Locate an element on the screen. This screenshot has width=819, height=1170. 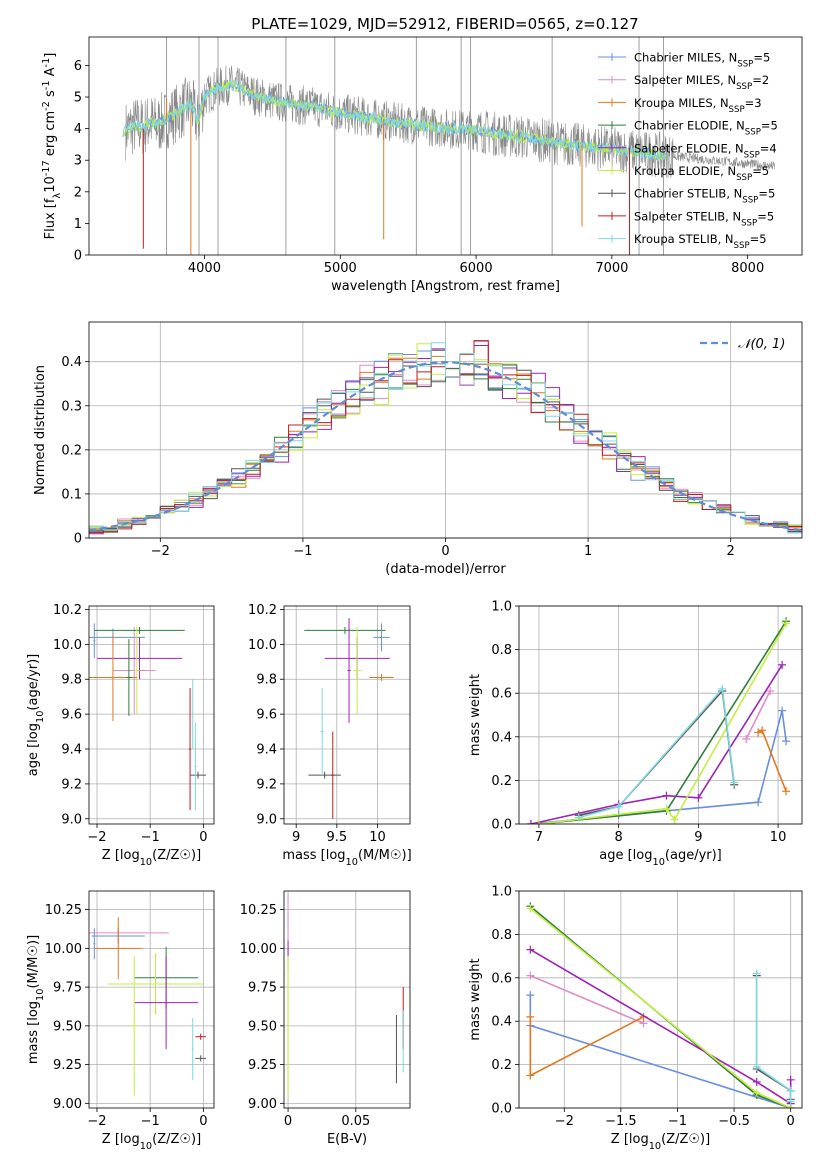
weight-series-chabrier-stelib is located at coordinates (773, 1037).